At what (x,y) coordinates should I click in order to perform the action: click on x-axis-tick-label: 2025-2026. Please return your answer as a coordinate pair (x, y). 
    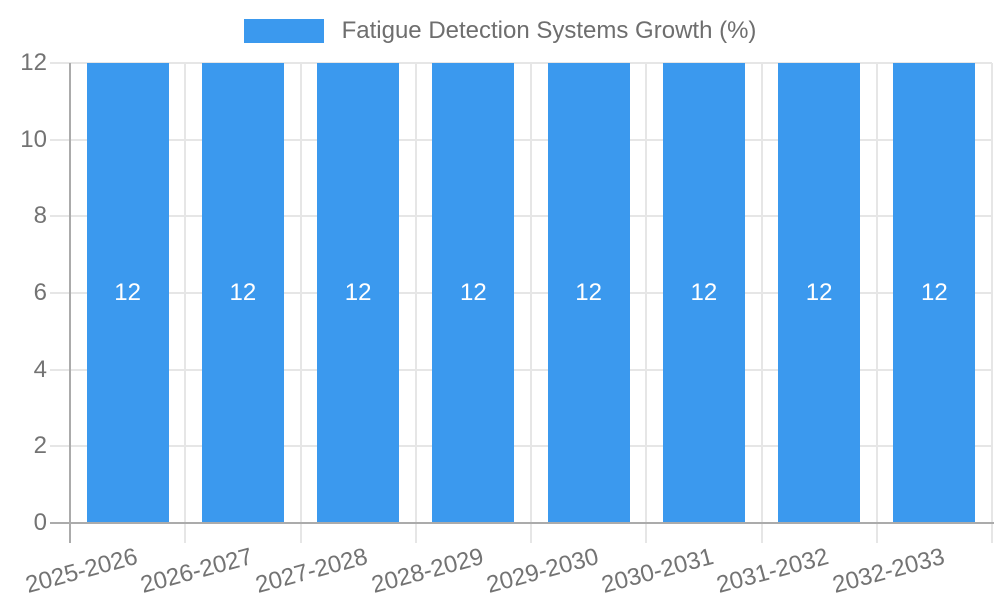
    Looking at the image, I should click on (81, 571).